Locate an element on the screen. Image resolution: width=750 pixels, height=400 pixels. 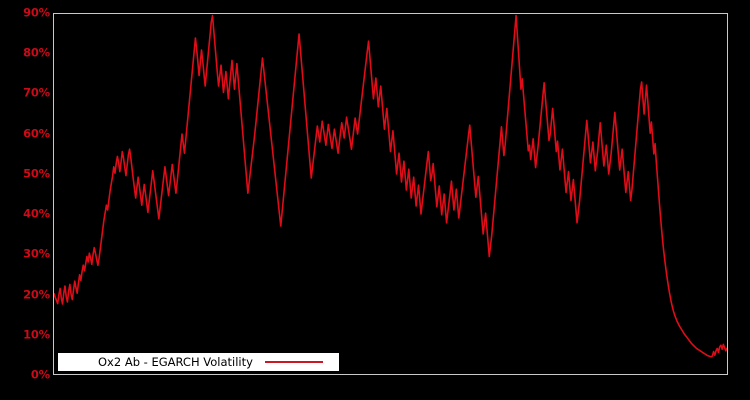
y-tick-label: 70% is located at coordinates (36, 92).